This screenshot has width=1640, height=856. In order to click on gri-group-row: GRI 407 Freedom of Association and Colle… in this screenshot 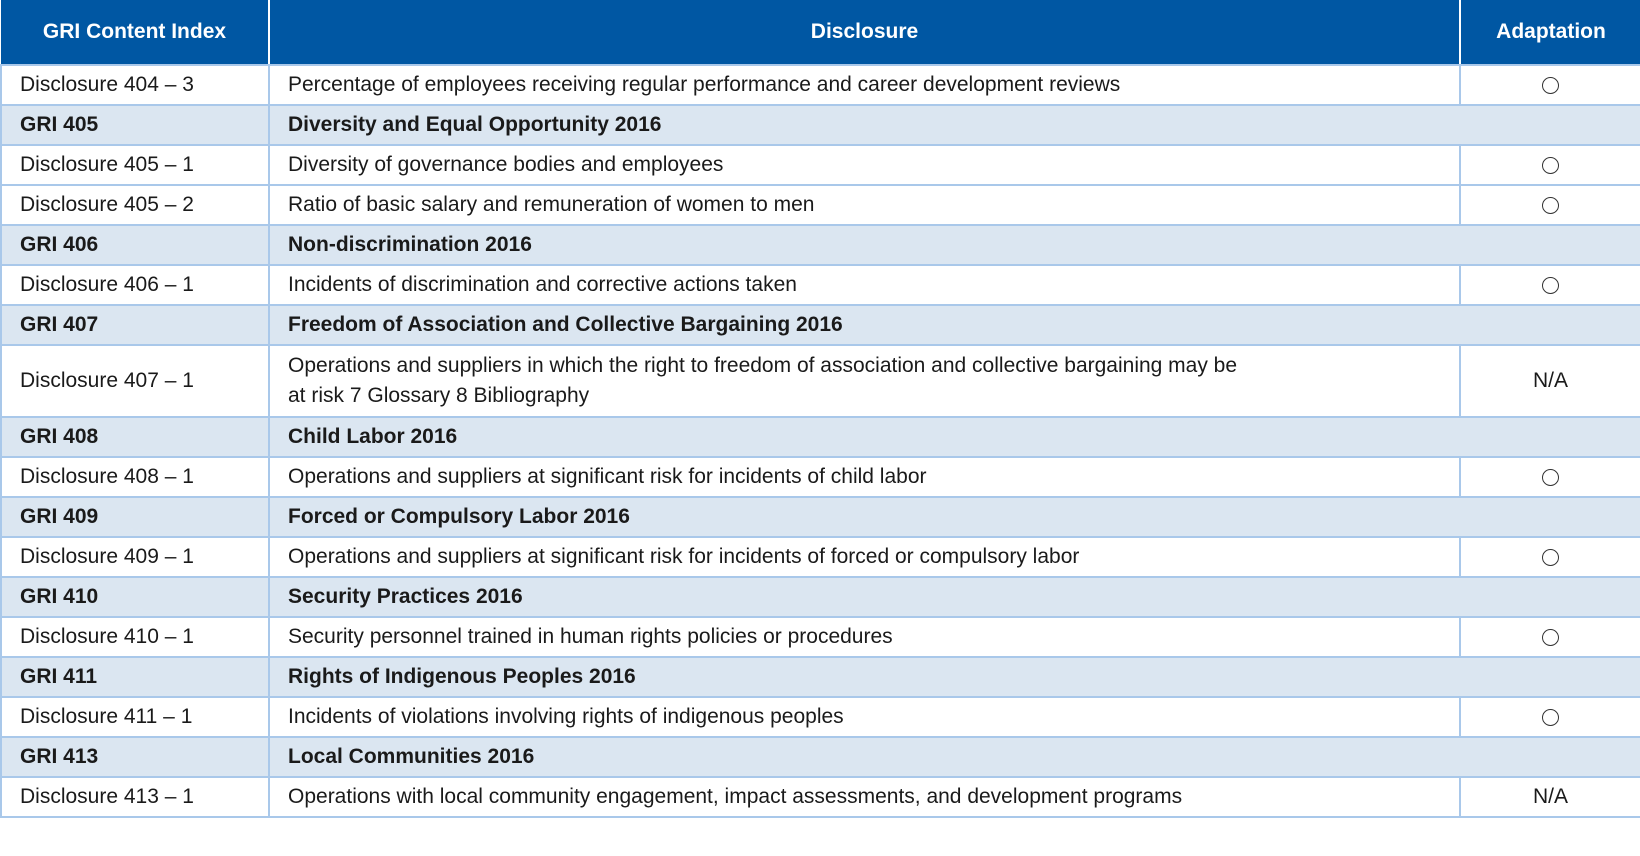, I will do `click(820, 325)`.